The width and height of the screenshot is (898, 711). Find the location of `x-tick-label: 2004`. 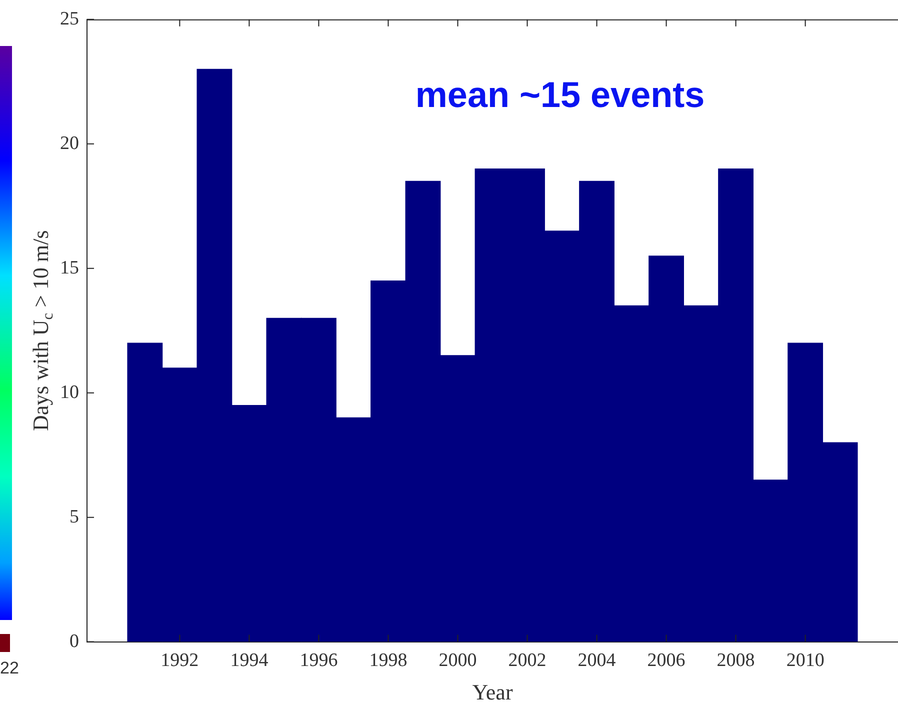

x-tick-label: 2004 is located at coordinates (597, 661).